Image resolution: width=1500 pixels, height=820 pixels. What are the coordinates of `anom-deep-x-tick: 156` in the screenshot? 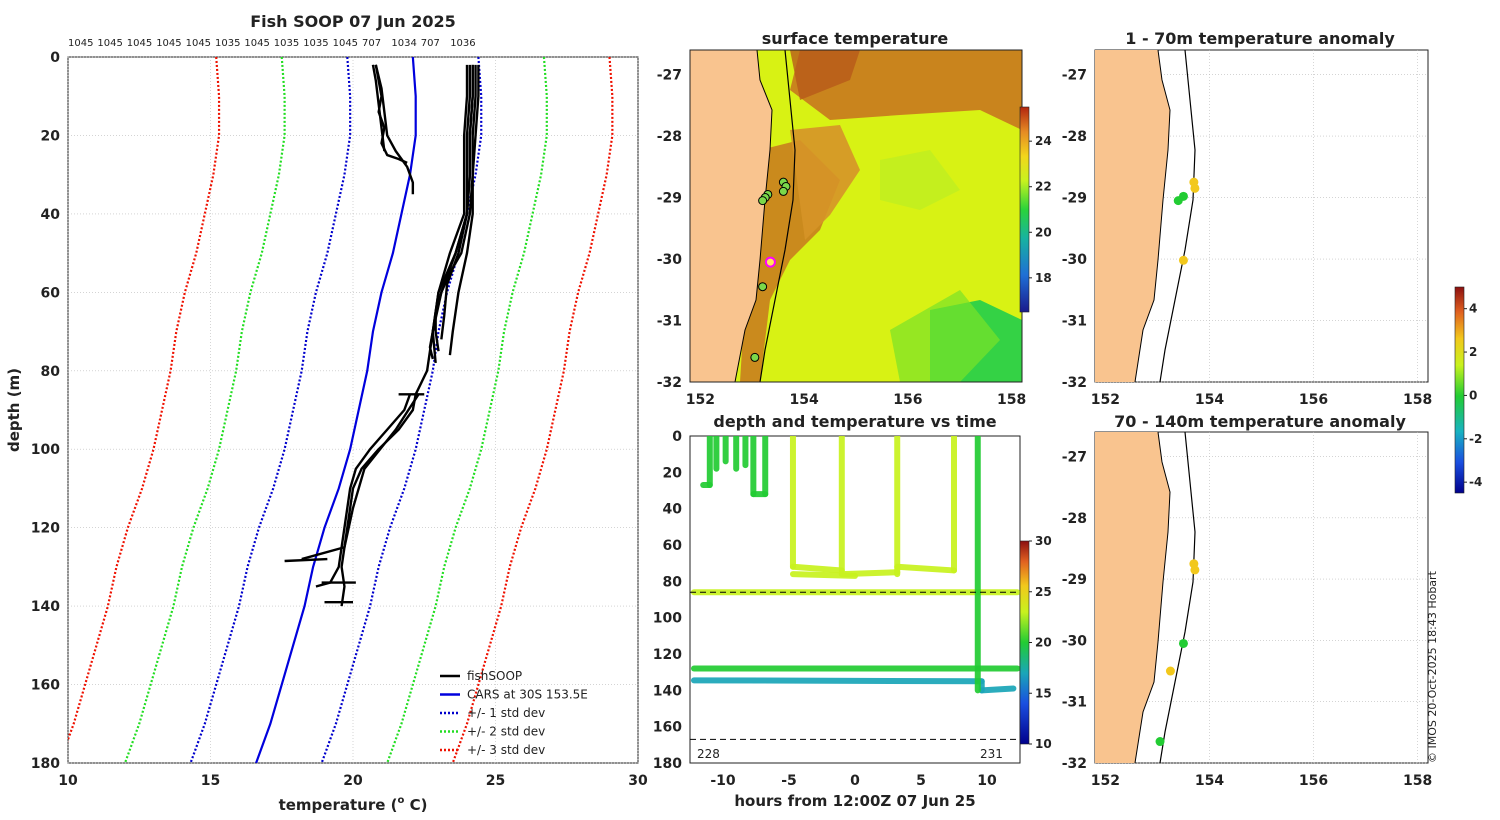 It's located at (1313, 781).